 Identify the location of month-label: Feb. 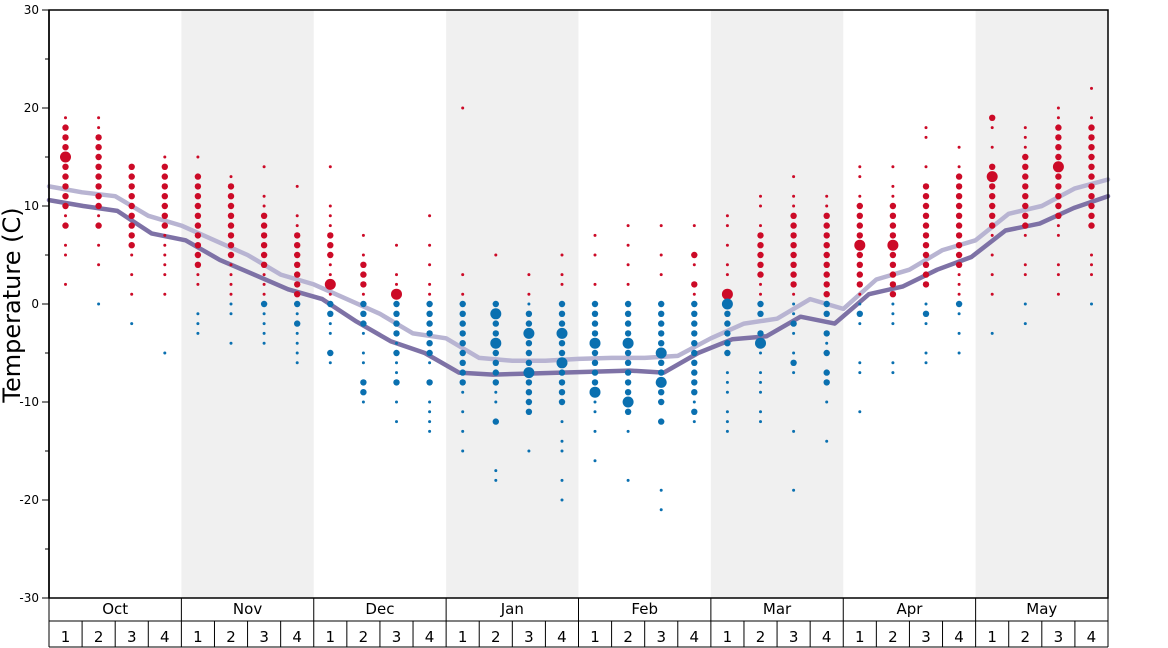
(644, 609).